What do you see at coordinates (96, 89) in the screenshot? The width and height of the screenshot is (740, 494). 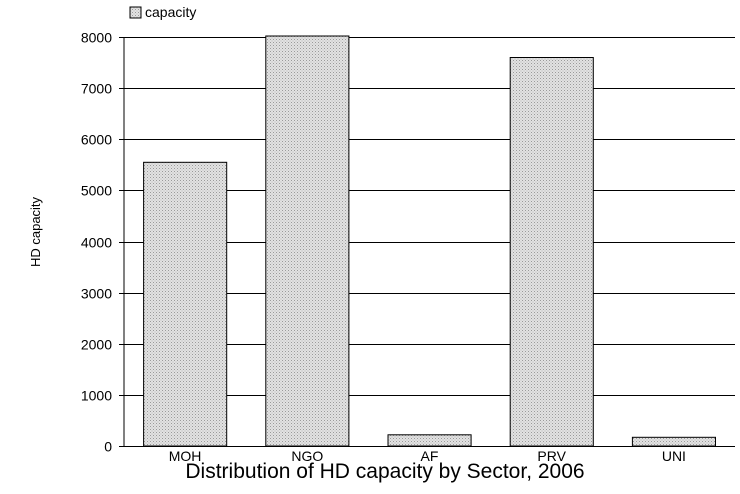 I see `y-tick-label: 7000` at bounding box center [96, 89].